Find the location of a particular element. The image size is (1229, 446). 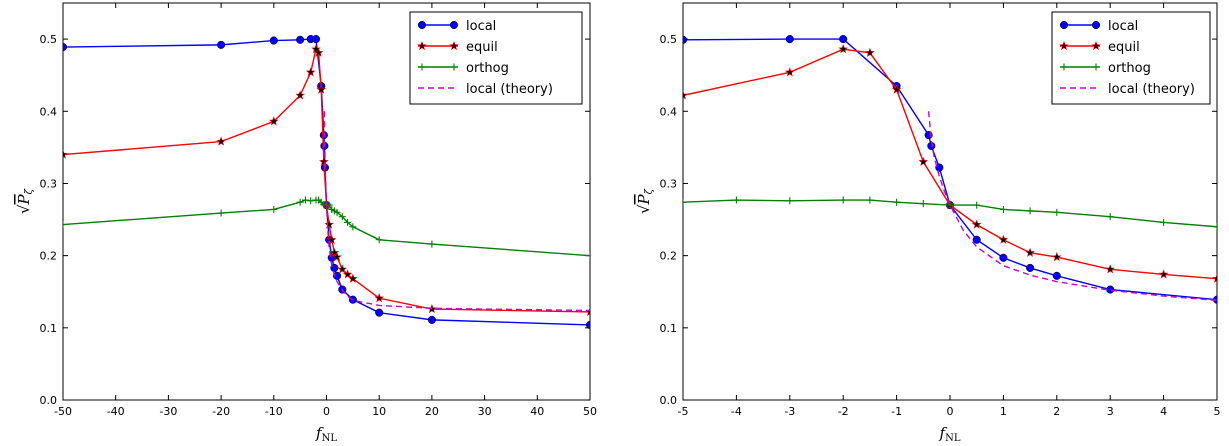

x-tick-label: 2 is located at coordinates (1056, 411).